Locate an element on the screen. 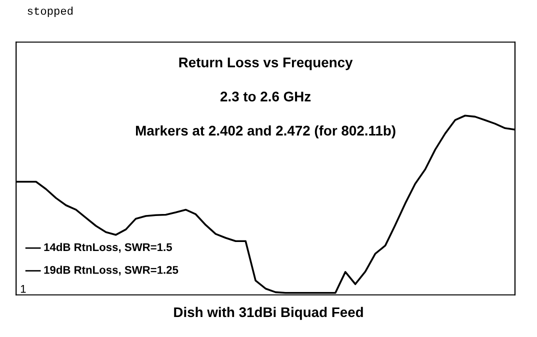 This screenshot has height=337, width=537. annotation: 14dB RtnLoss, SWR=1.5 is located at coordinates (108, 247).